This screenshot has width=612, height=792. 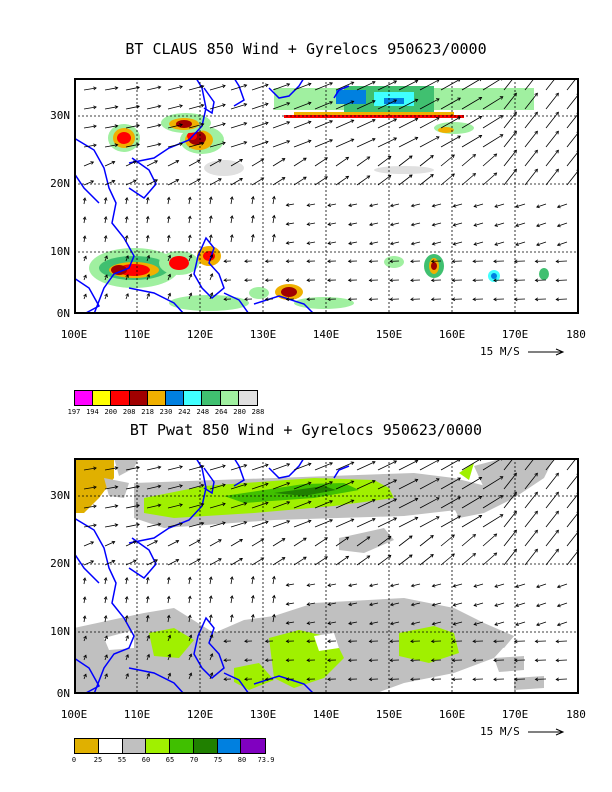 I want to click on p2-xtick-110e: 110E, so click(x=137, y=714).